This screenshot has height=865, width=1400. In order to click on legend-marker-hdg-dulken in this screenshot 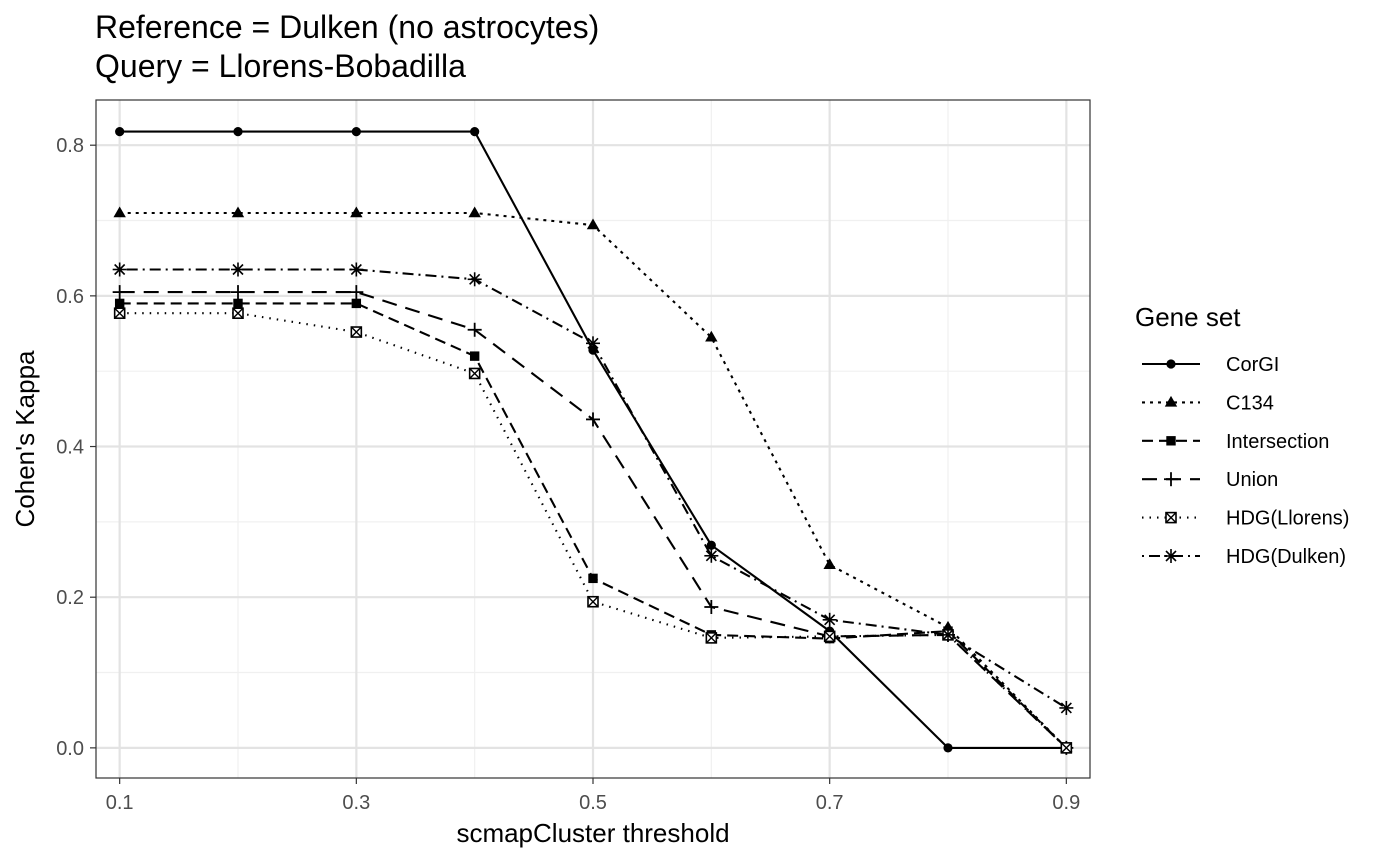, I will do `click(1171, 556)`.